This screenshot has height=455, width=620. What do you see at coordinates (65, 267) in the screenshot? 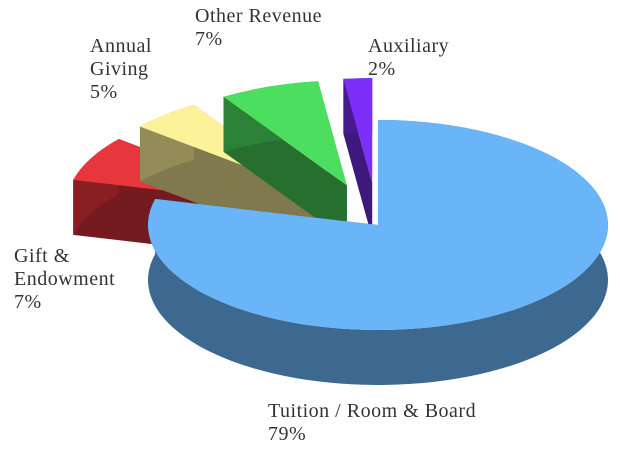
I see `category-label: Gift & Endowment` at bounding box center [65, 267].